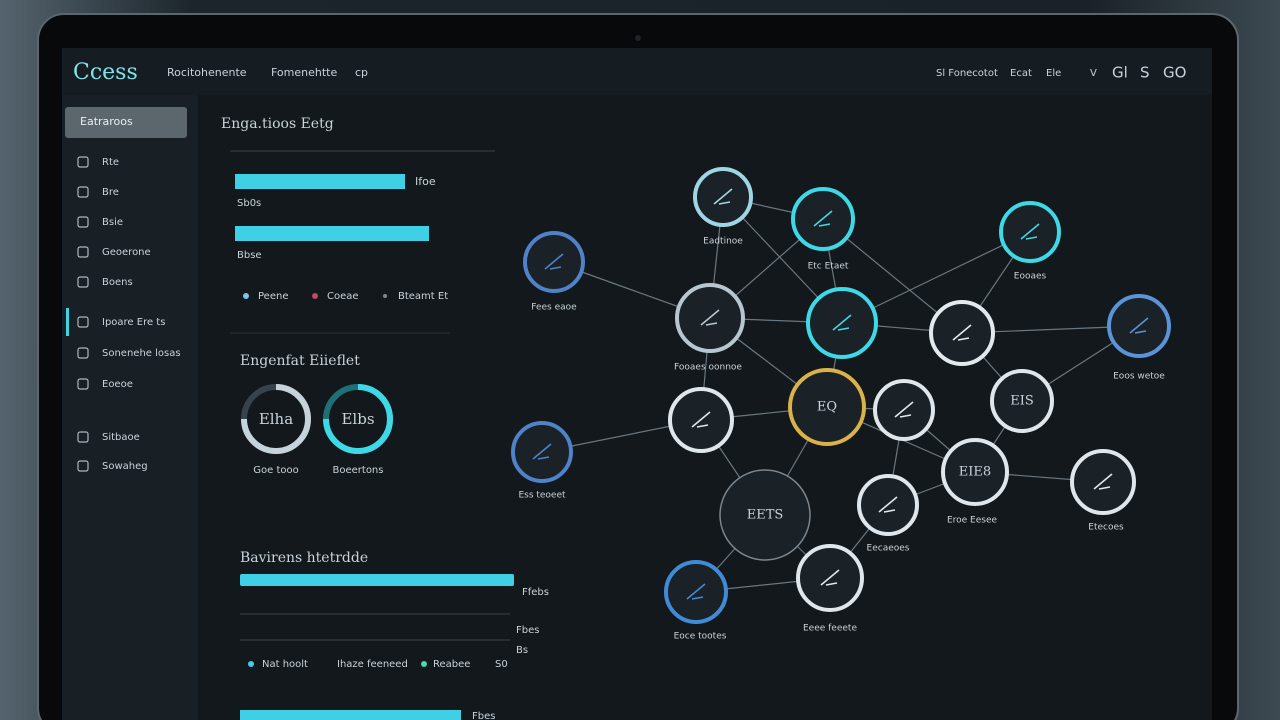 The width and height of the screenshot is (1280, 720). I want to click on header-tool: Gl, so click(1120, 73).